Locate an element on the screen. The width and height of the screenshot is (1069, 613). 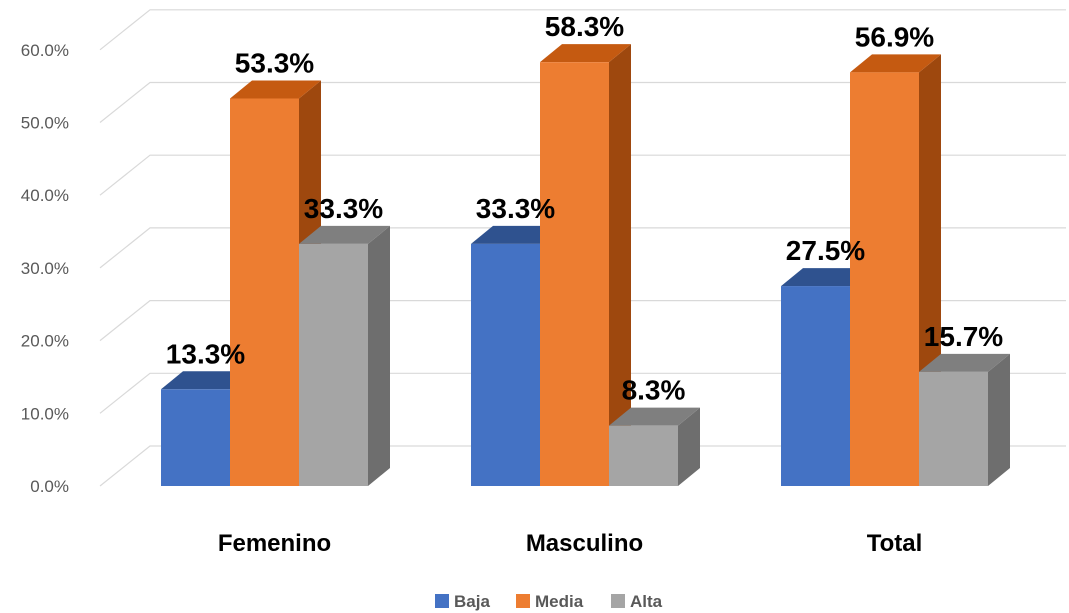
legend-item-baja: Baja is located at coordinates (462, 601).